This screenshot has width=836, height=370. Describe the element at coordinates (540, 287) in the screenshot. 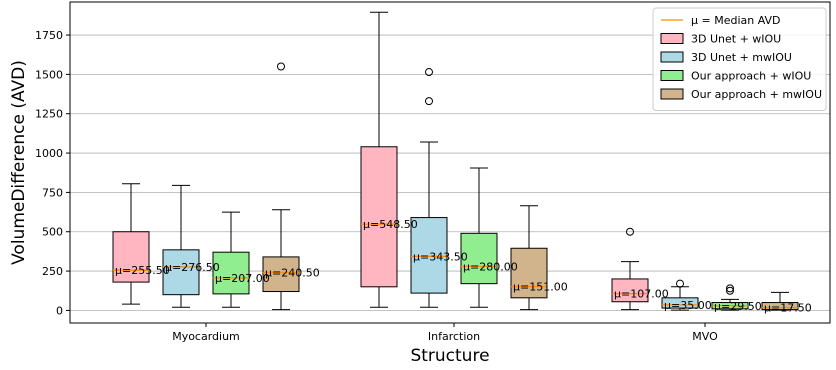

I see `median-value-label: μ=151.00` at that location.